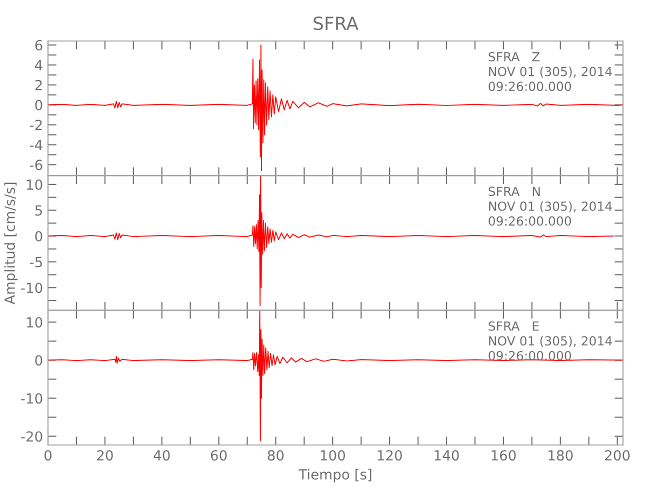 This screenshot has height=500, width=650. Describe the element at coordinates (38, 85) in the screenshot. I see `y-tick-label: 2` at that location.